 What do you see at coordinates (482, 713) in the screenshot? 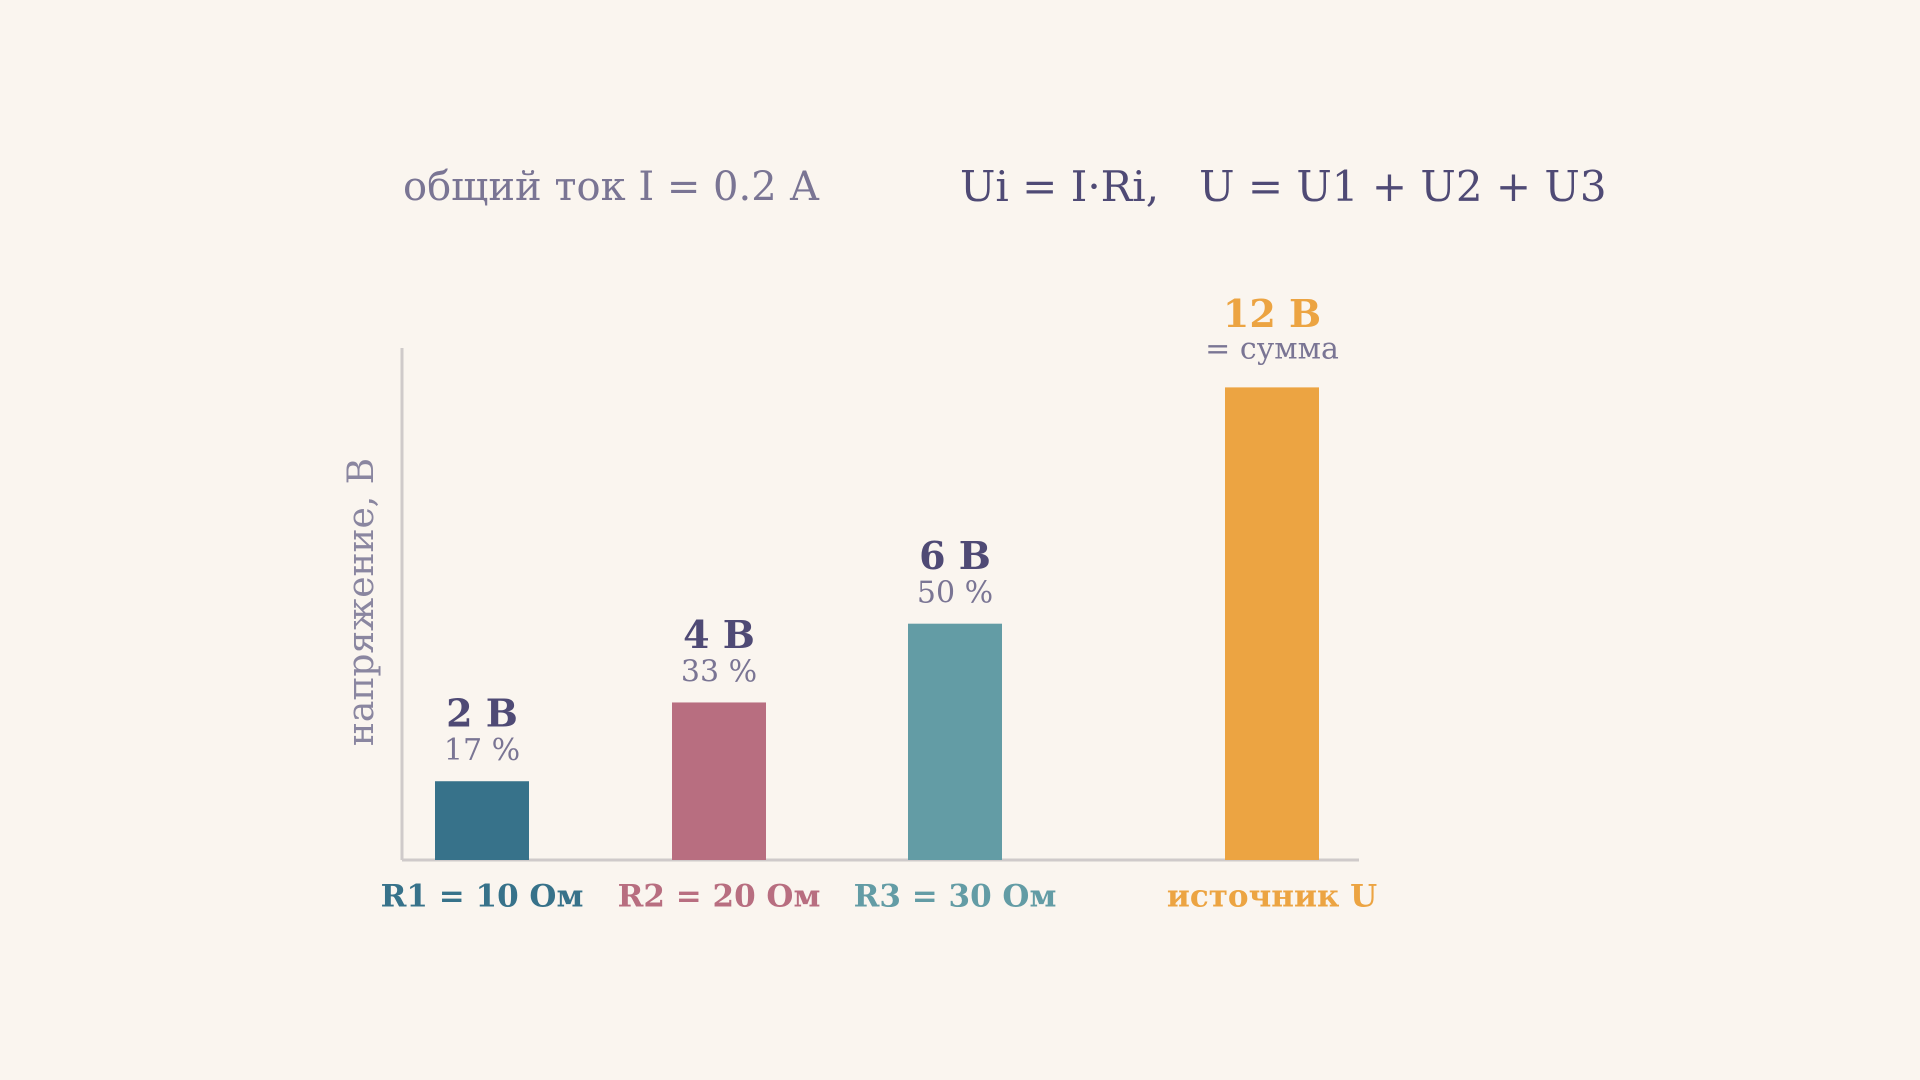
I see `value-label: 2 В` at bounding box center [482, 713].